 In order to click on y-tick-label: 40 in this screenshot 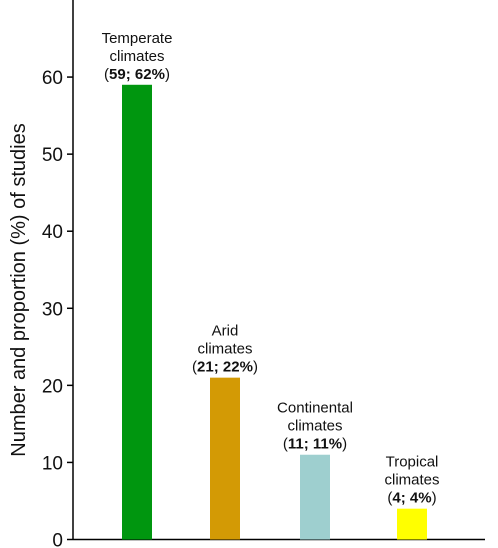, I will do `click(52, 232)`.